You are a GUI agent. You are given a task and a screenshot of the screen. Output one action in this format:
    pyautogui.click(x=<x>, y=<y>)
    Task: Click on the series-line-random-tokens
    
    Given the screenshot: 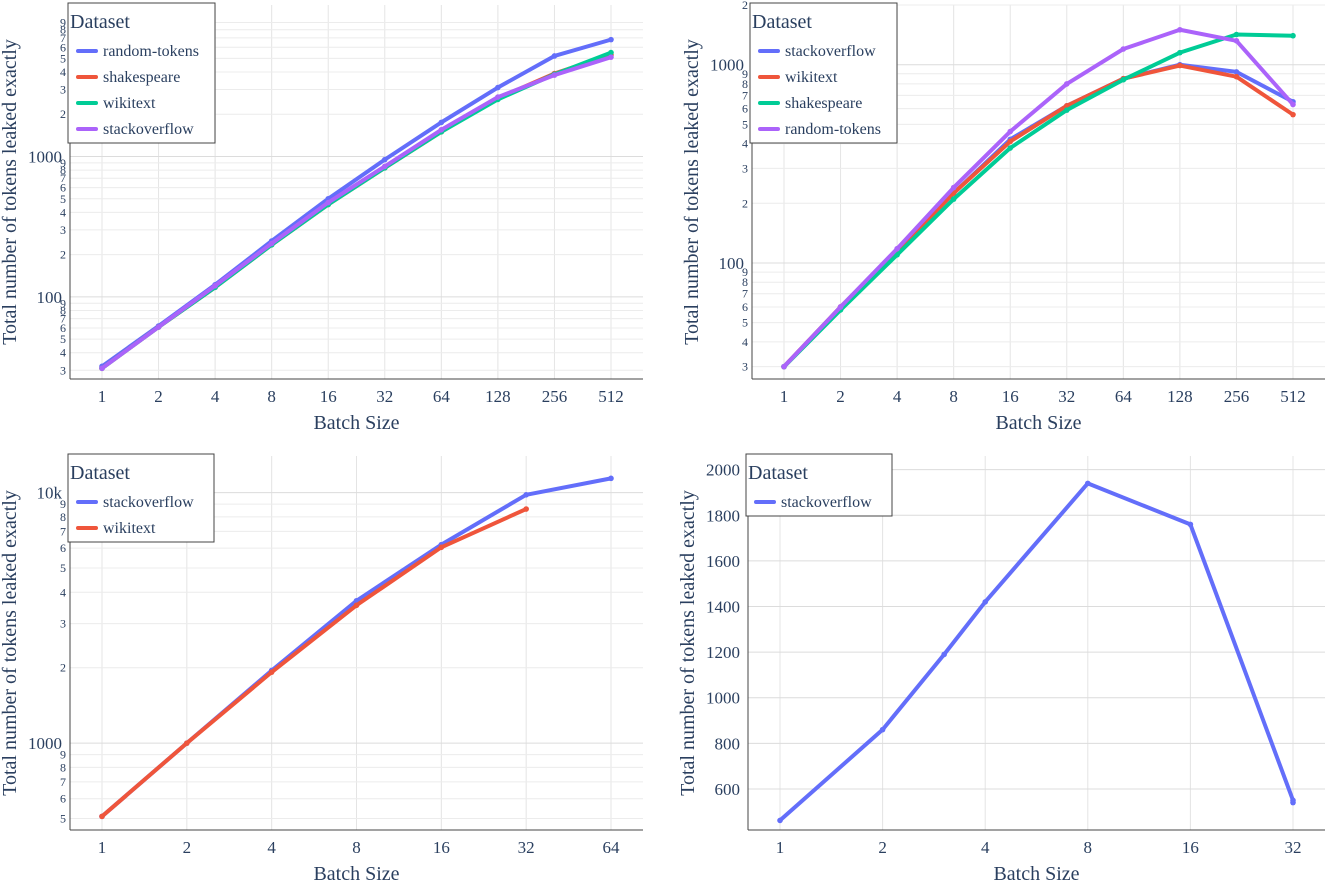 What is the action you would take?
    pyautogui.click(x=1038, y=198)
    